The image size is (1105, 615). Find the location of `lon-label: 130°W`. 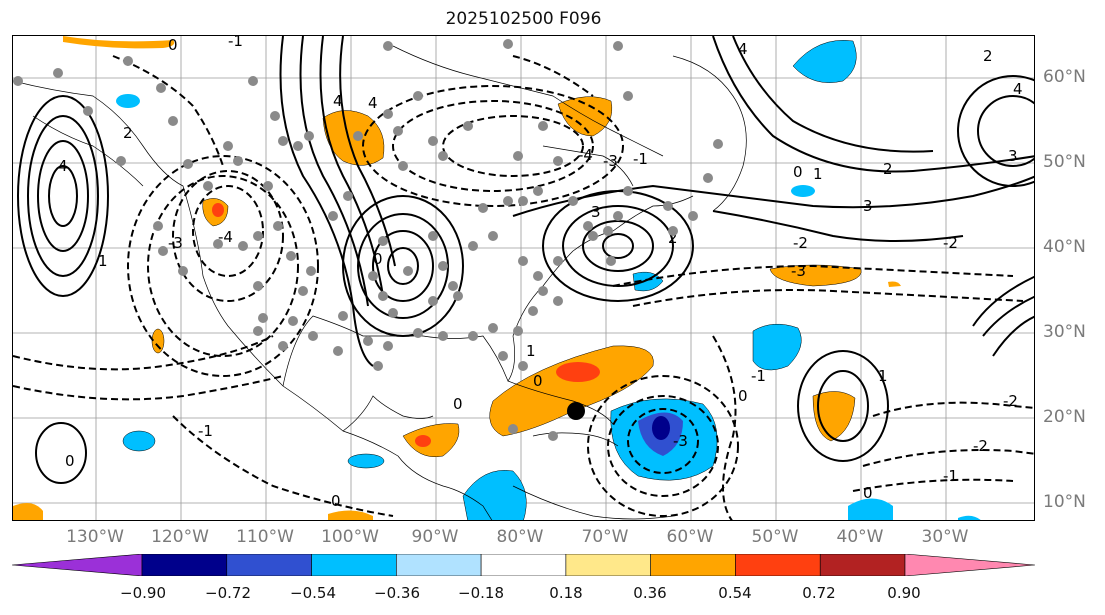

lon-label: 130°W is located at coordinates (95, 537).